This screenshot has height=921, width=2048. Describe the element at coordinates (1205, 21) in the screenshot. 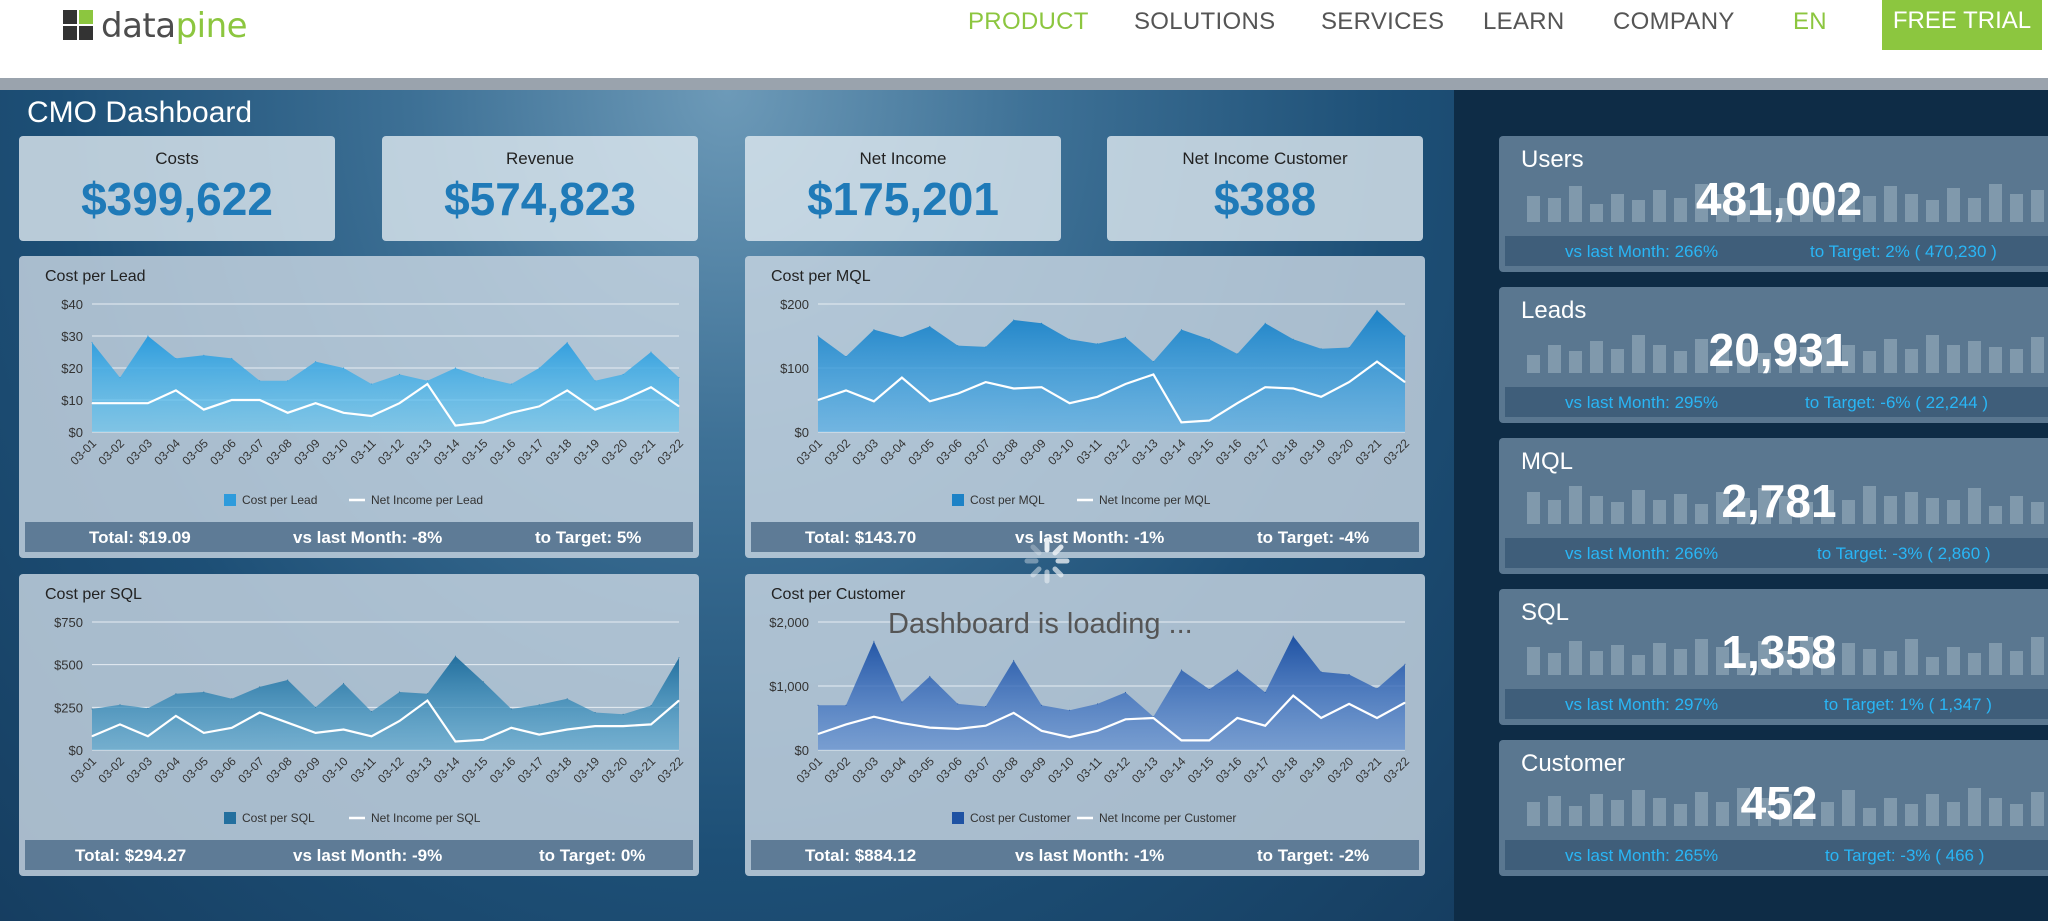

I see `nav-item-solutions: SOLUTIONS` at that location.